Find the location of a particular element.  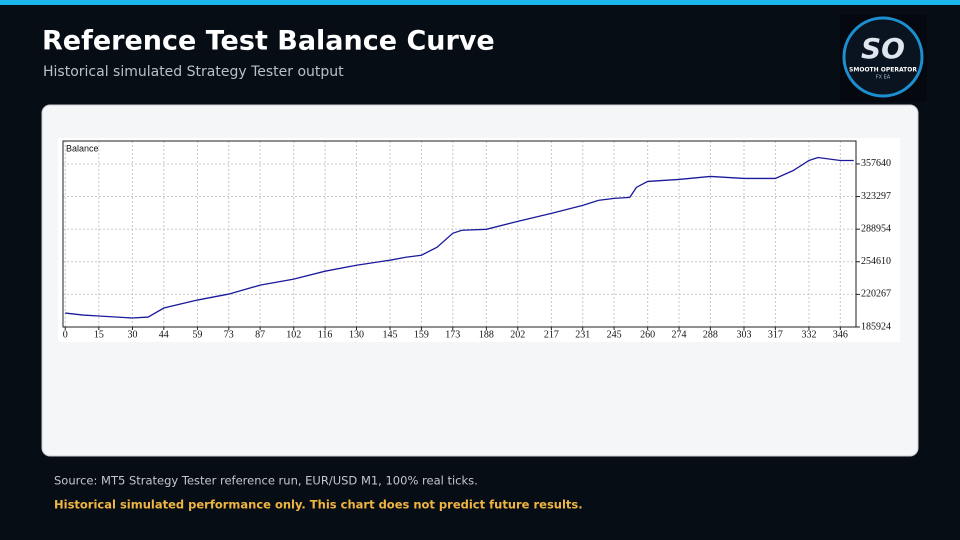

x-tick-label: 303 is located at coordinates (743, 334).